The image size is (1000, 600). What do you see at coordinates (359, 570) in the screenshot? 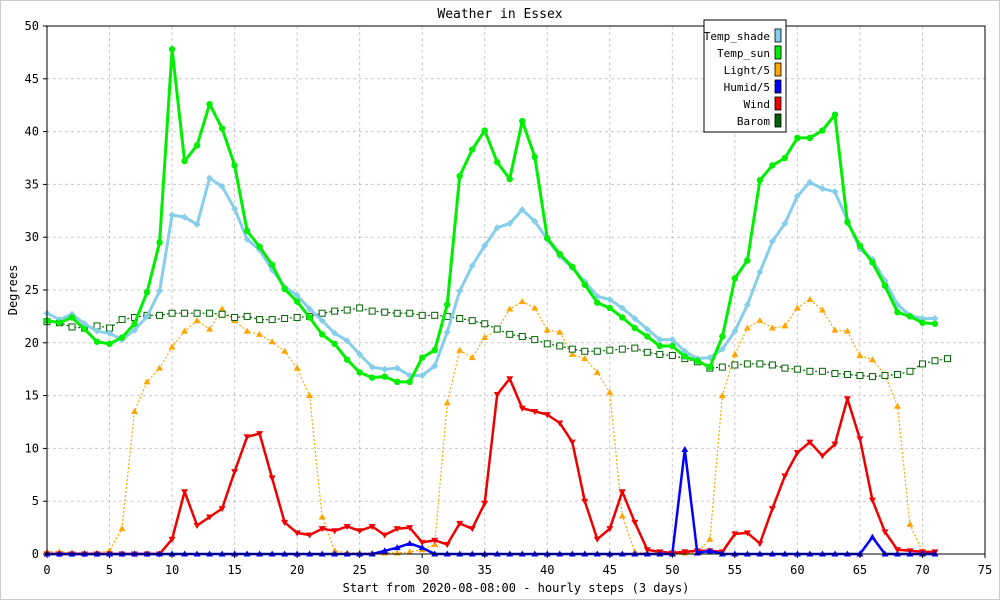
I see `x-tick-label: 25` at bounding box center [359, 570].